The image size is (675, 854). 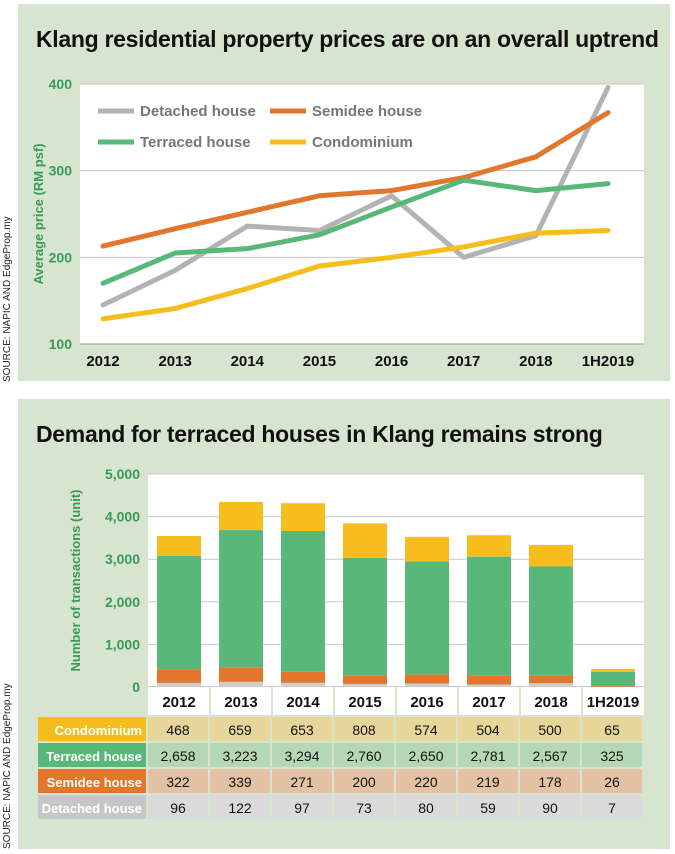 I want to click on transactions-chart-source: SOURCE: NAPIC AND EdgeProp.my, so click(x=7, y=766).